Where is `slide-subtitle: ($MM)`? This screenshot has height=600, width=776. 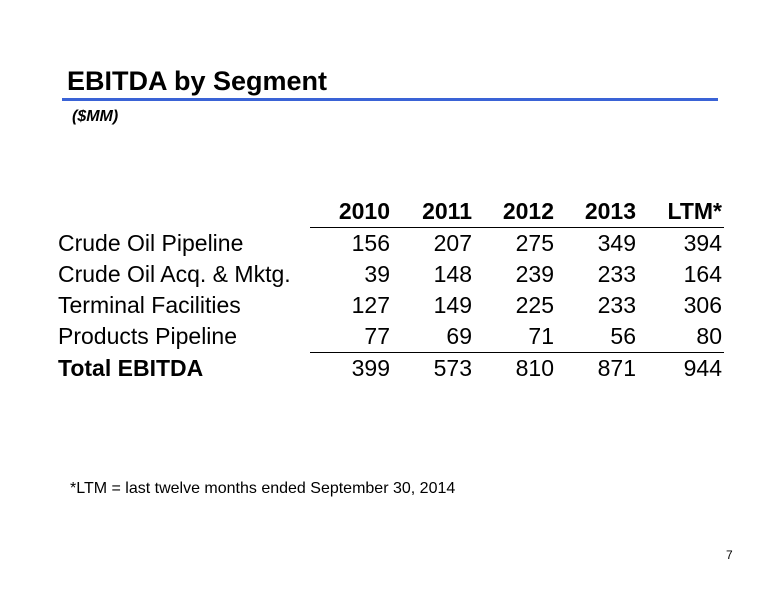
slide-subtitle: ($MM) is located at coordinates (95, 116).